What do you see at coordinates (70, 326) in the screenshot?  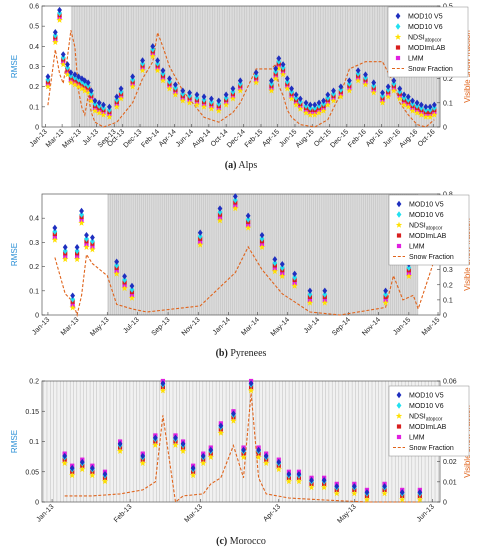 I see `x-tick-label: Mar-13` at bounding box center [70, 326].